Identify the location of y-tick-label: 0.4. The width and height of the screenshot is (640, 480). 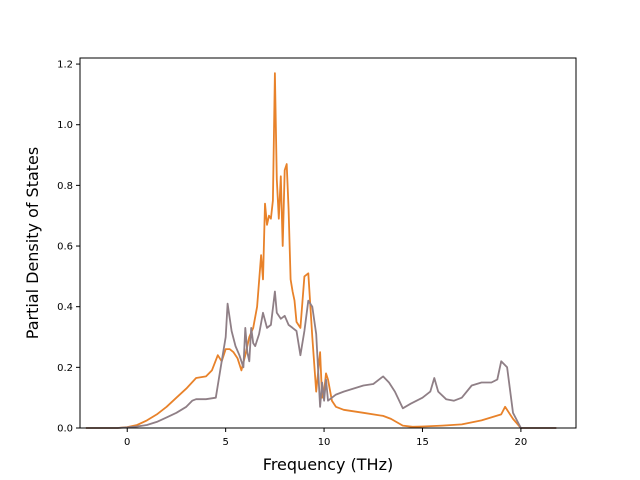
(65, 307).